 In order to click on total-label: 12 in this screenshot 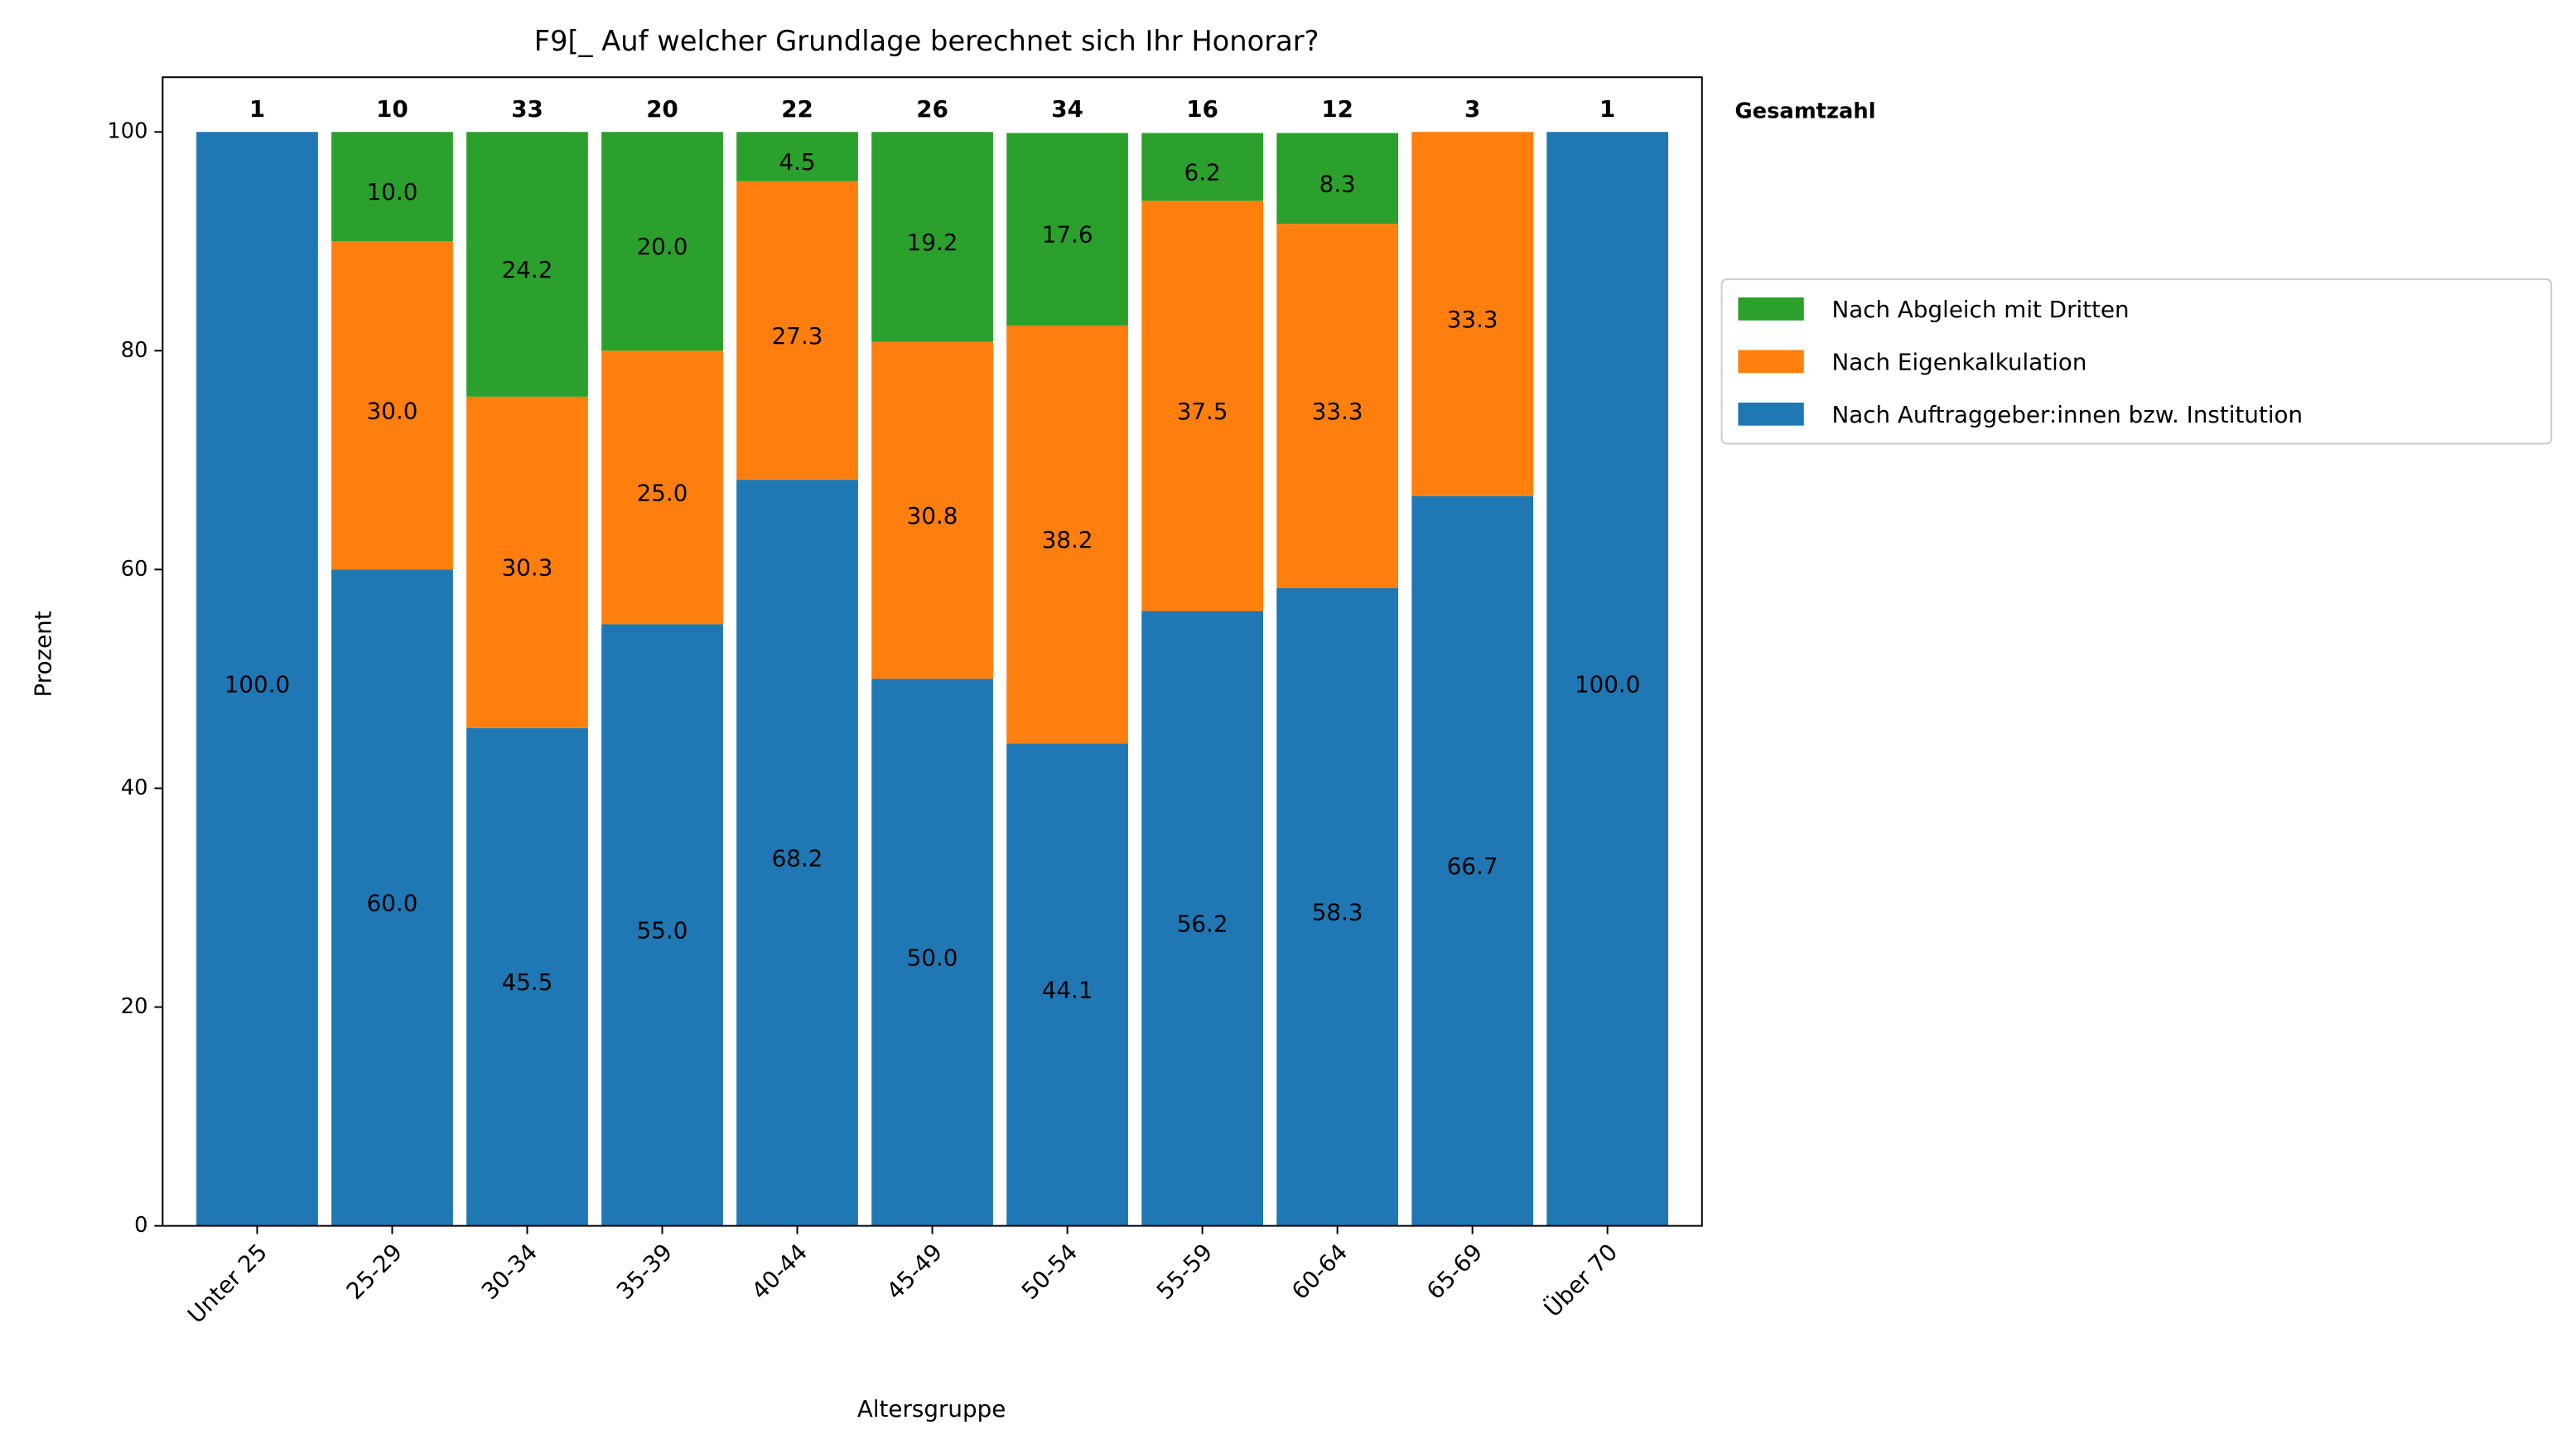, I will do `click(1337, 109)`.